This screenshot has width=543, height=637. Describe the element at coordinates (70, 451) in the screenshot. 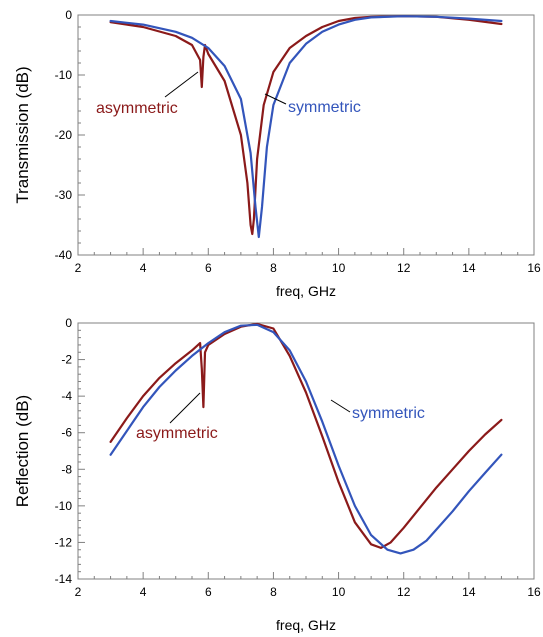

I see `reflection-y-ticks: -14 -12 -10 -8 -6 -4 -2 0` at that location.